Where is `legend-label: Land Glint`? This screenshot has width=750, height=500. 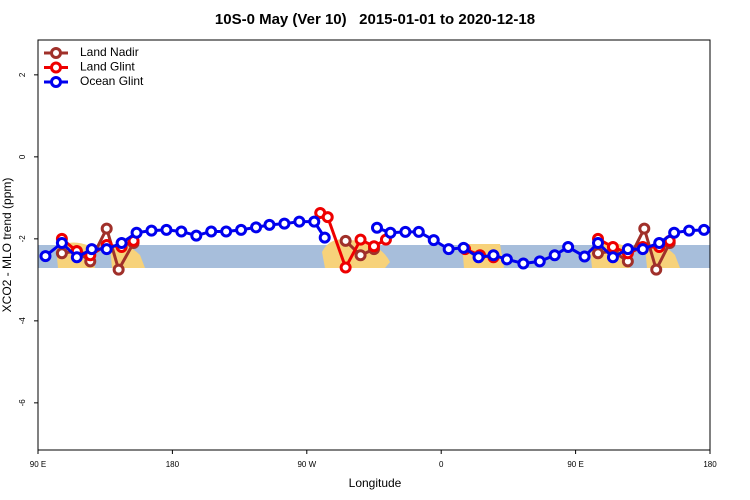 legend-label: Land Glint is located at coordinates (107, 67).